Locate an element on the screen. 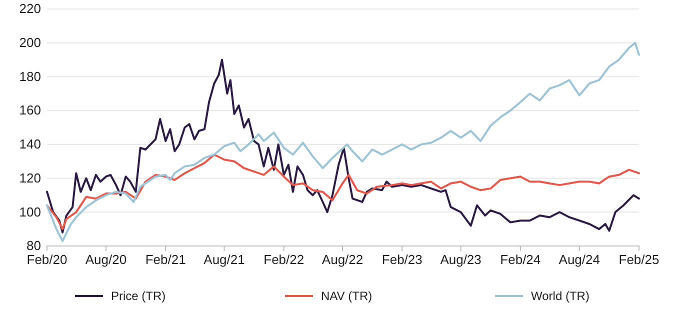 This screenshot has height=323, width=680. legend-label: Price (TR) is located at coordinates (138, 296).